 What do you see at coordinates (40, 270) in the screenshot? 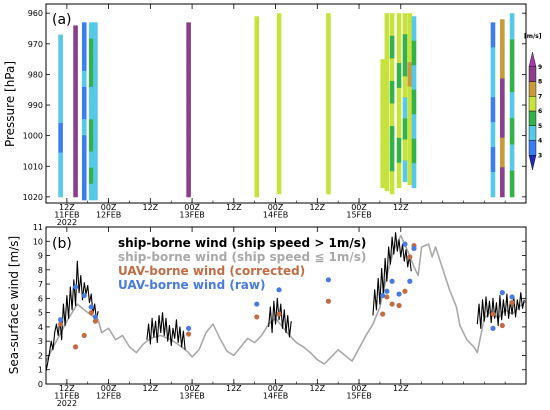
I see `y-tick-label: 8` at bounding box center [40, 270].